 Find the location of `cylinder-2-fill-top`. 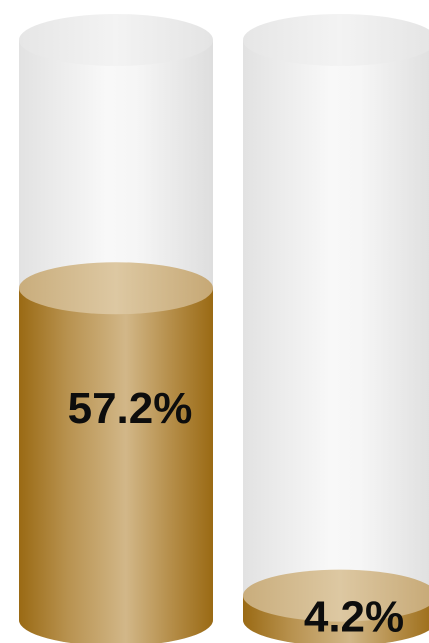

cylinder-2-fill-top is located at coordinates (336, 595).